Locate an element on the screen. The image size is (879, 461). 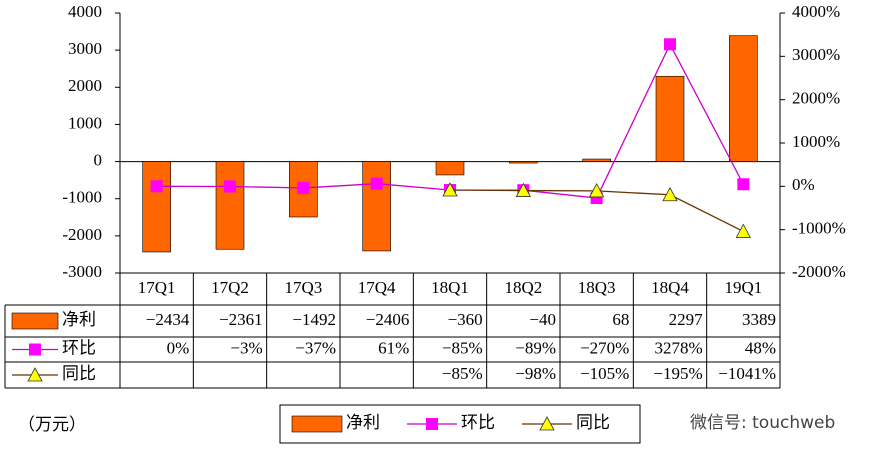
table-value: −40 is located at coordinates (542, 319).